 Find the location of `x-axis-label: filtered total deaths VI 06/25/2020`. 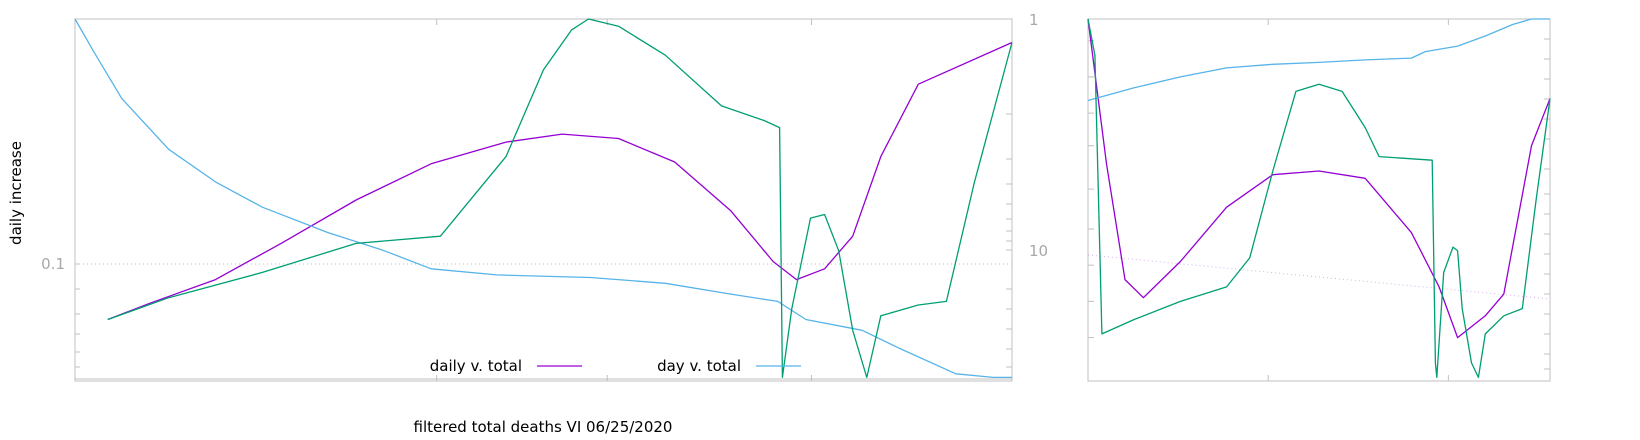

x-axis-label: filtered total deaths VI 06/25/2020 is located at coordinates (543, 427).